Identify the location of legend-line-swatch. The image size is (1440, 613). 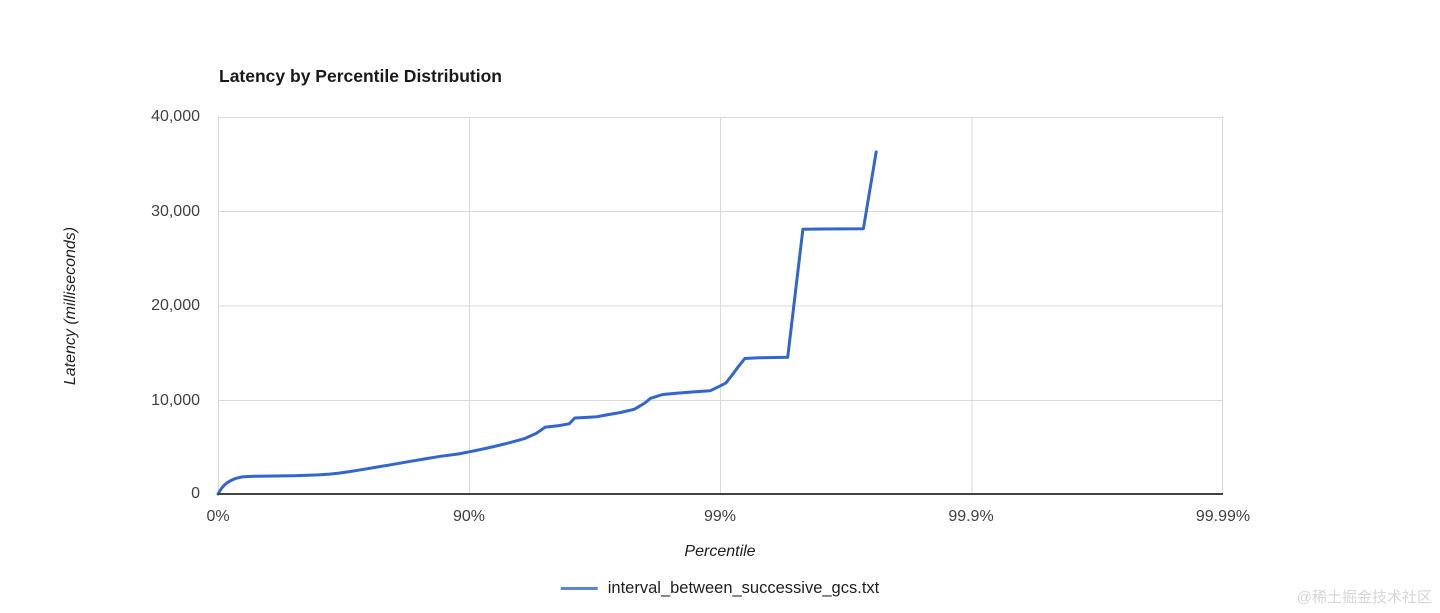
(579, 588).